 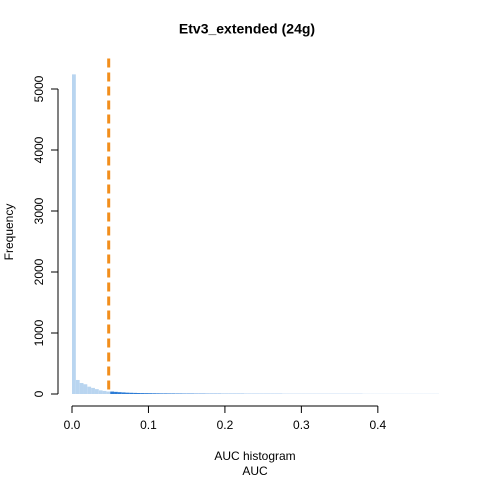 What do you see at coordinates (39, 210) in the screenshot?
I see `y-tick-label: 3000` at bounding box center [39, 210].